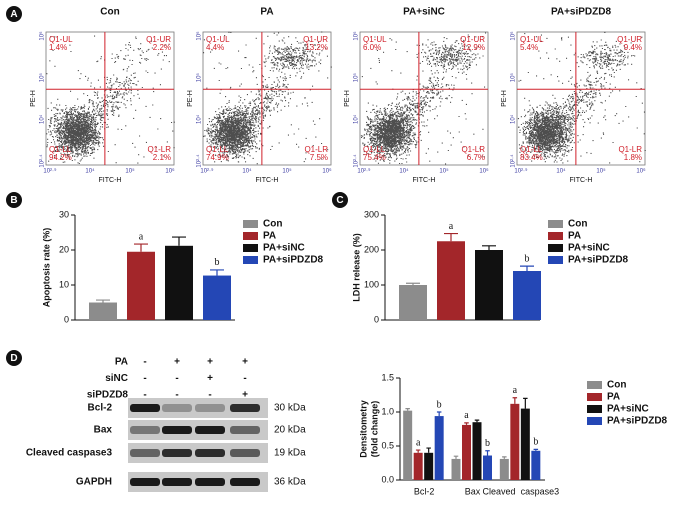 The image size is (685, 513). What do you see at coordinates (616, 385) in the screenshot?
I see `legend-label: Con` at bounding box center [616, 385].